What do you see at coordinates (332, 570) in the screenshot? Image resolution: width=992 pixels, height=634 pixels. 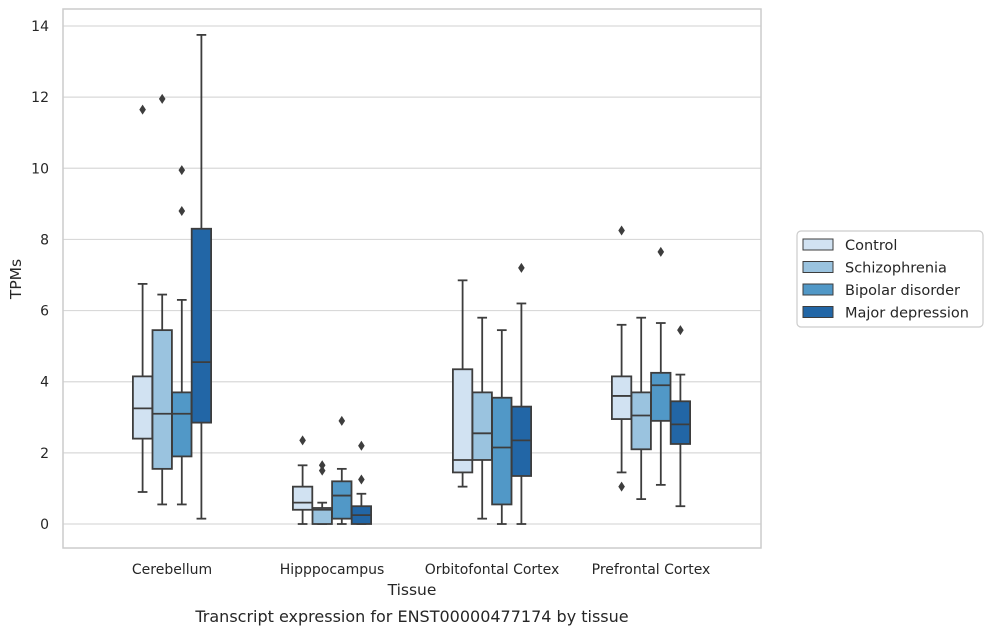 I see `x-tick-label: Hipppocampus` at bounding box center [332, 570].